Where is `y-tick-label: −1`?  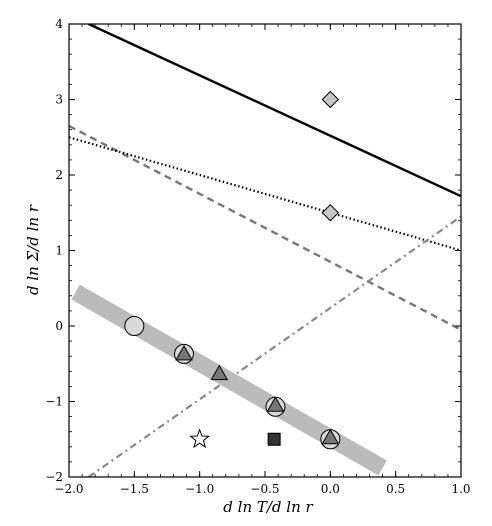
y-tick-label: −1 is located at coordinates (54, 402).